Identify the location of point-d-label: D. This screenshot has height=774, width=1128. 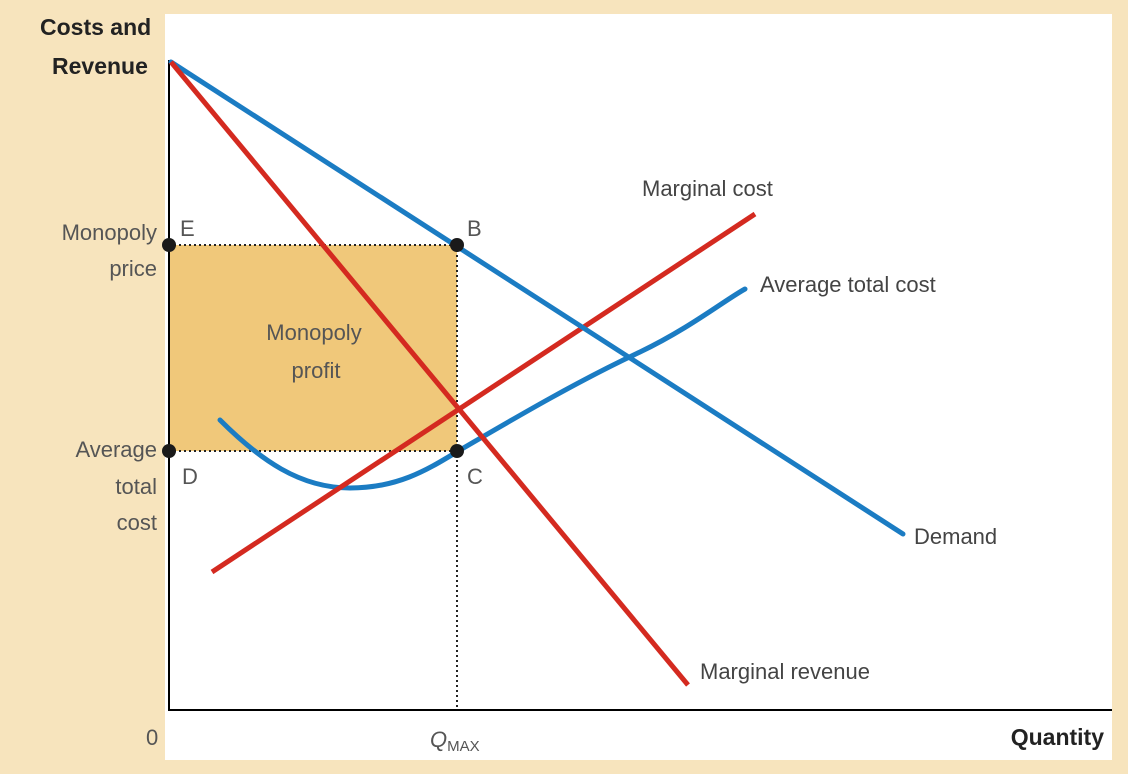
(190, 476).